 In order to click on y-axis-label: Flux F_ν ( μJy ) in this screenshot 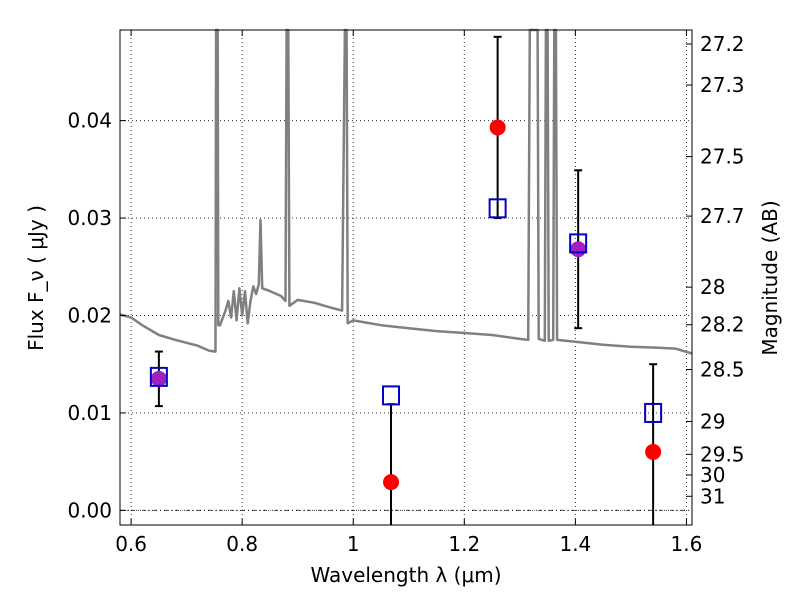, I will do `click(36, 278)`.